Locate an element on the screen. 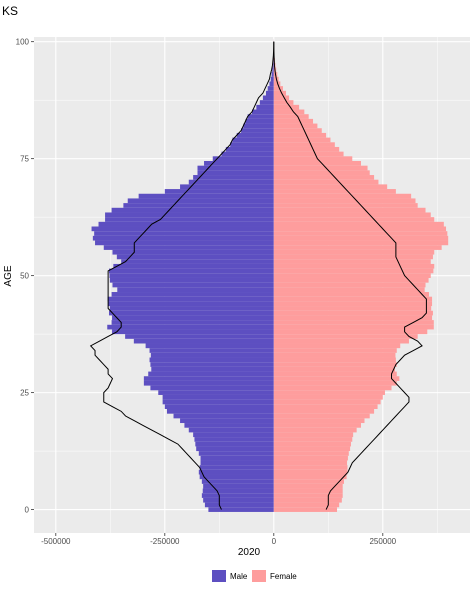 Image resolution: width=474 pixels, height=592 pixels. legend-swatch-female is located at coordinates (259, 576).